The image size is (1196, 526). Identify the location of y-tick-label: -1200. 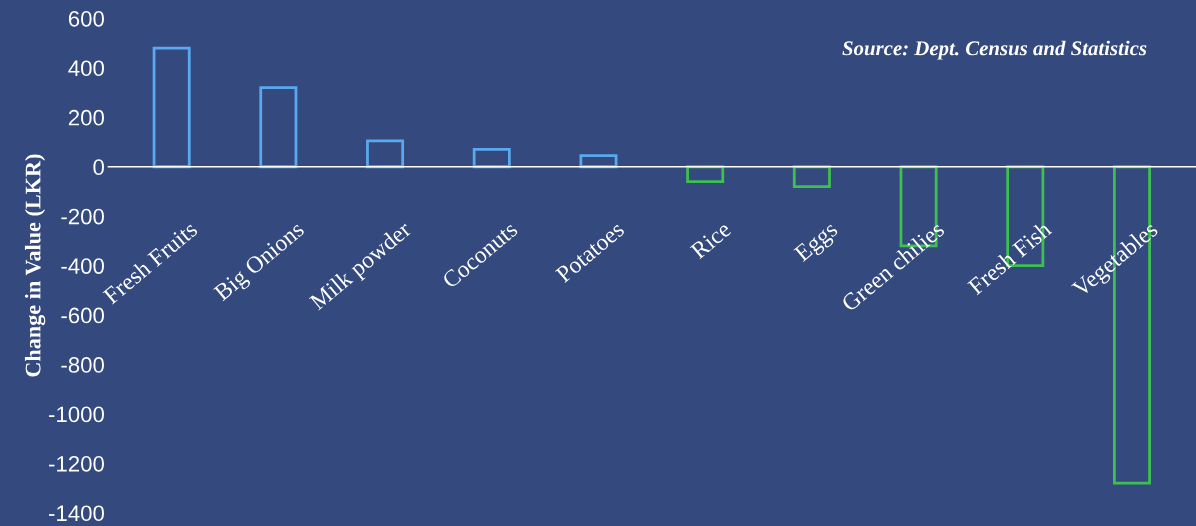
(76, 463).